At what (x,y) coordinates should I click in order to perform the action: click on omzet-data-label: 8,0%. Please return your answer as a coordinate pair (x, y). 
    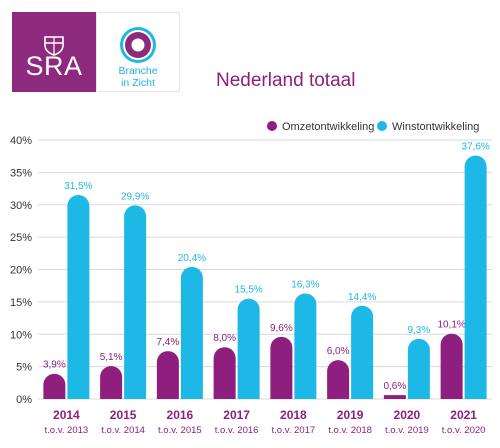
    Looking at the image, I should click on (224, 338).